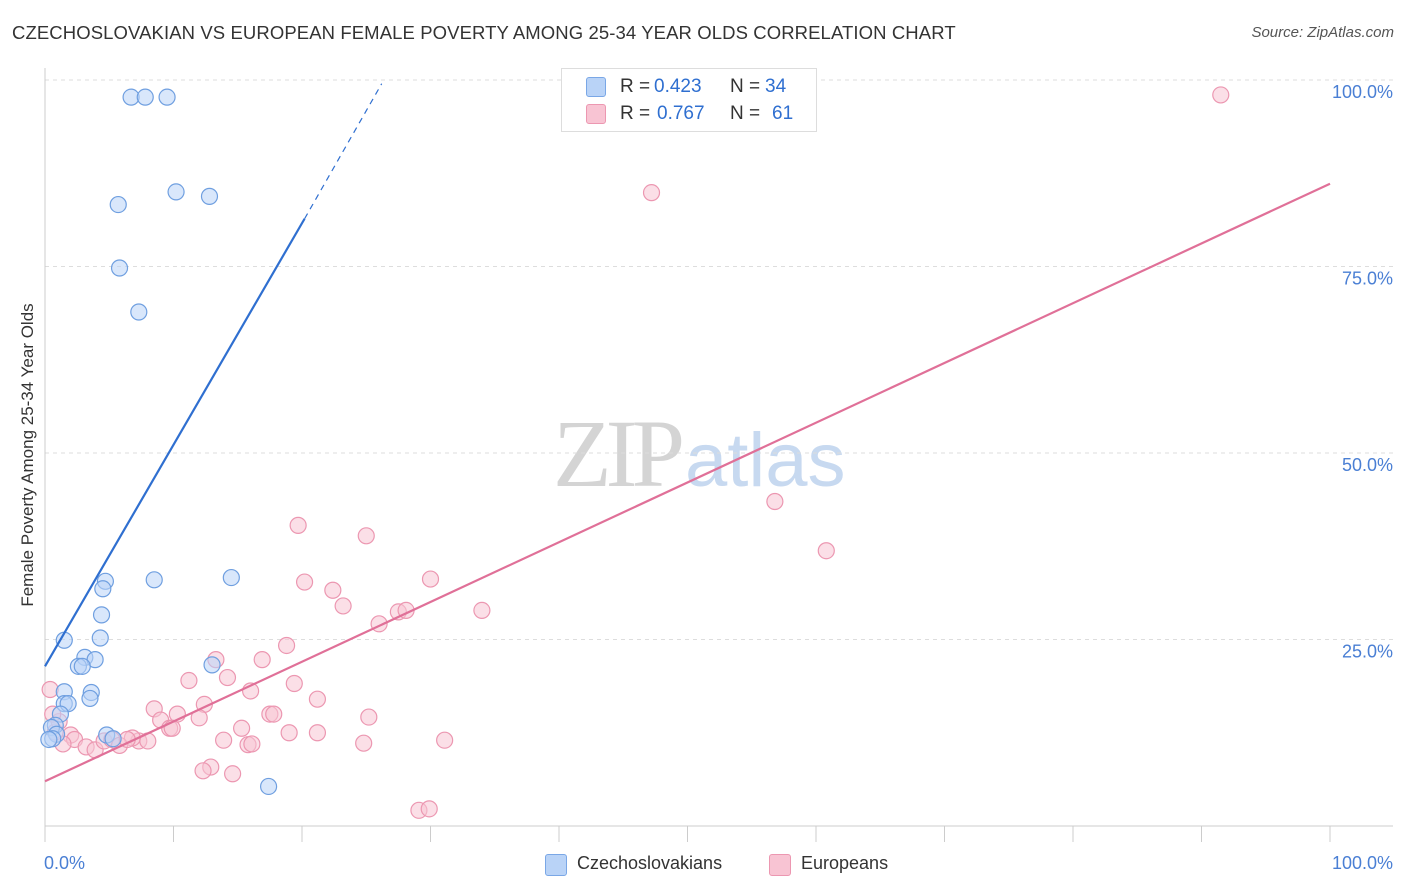  Describe the element at coordinates (845, 863) in the screenshot. I see `bottom-legend-label: Europeans` at that location.